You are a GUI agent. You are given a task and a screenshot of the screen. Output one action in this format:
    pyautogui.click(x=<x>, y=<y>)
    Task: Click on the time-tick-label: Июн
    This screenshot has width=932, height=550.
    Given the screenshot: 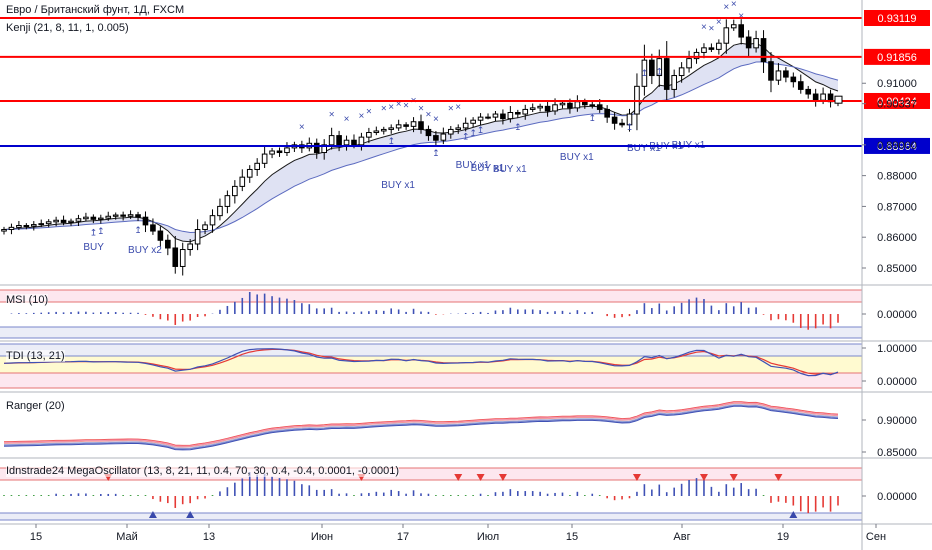 What is the action you would take?
    pyautogui.click(x=322, y=537)
    